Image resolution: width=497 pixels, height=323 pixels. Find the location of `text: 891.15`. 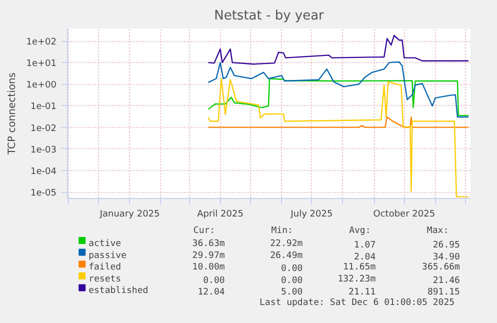

text: 891.15 is located at coordinates (443, 293).